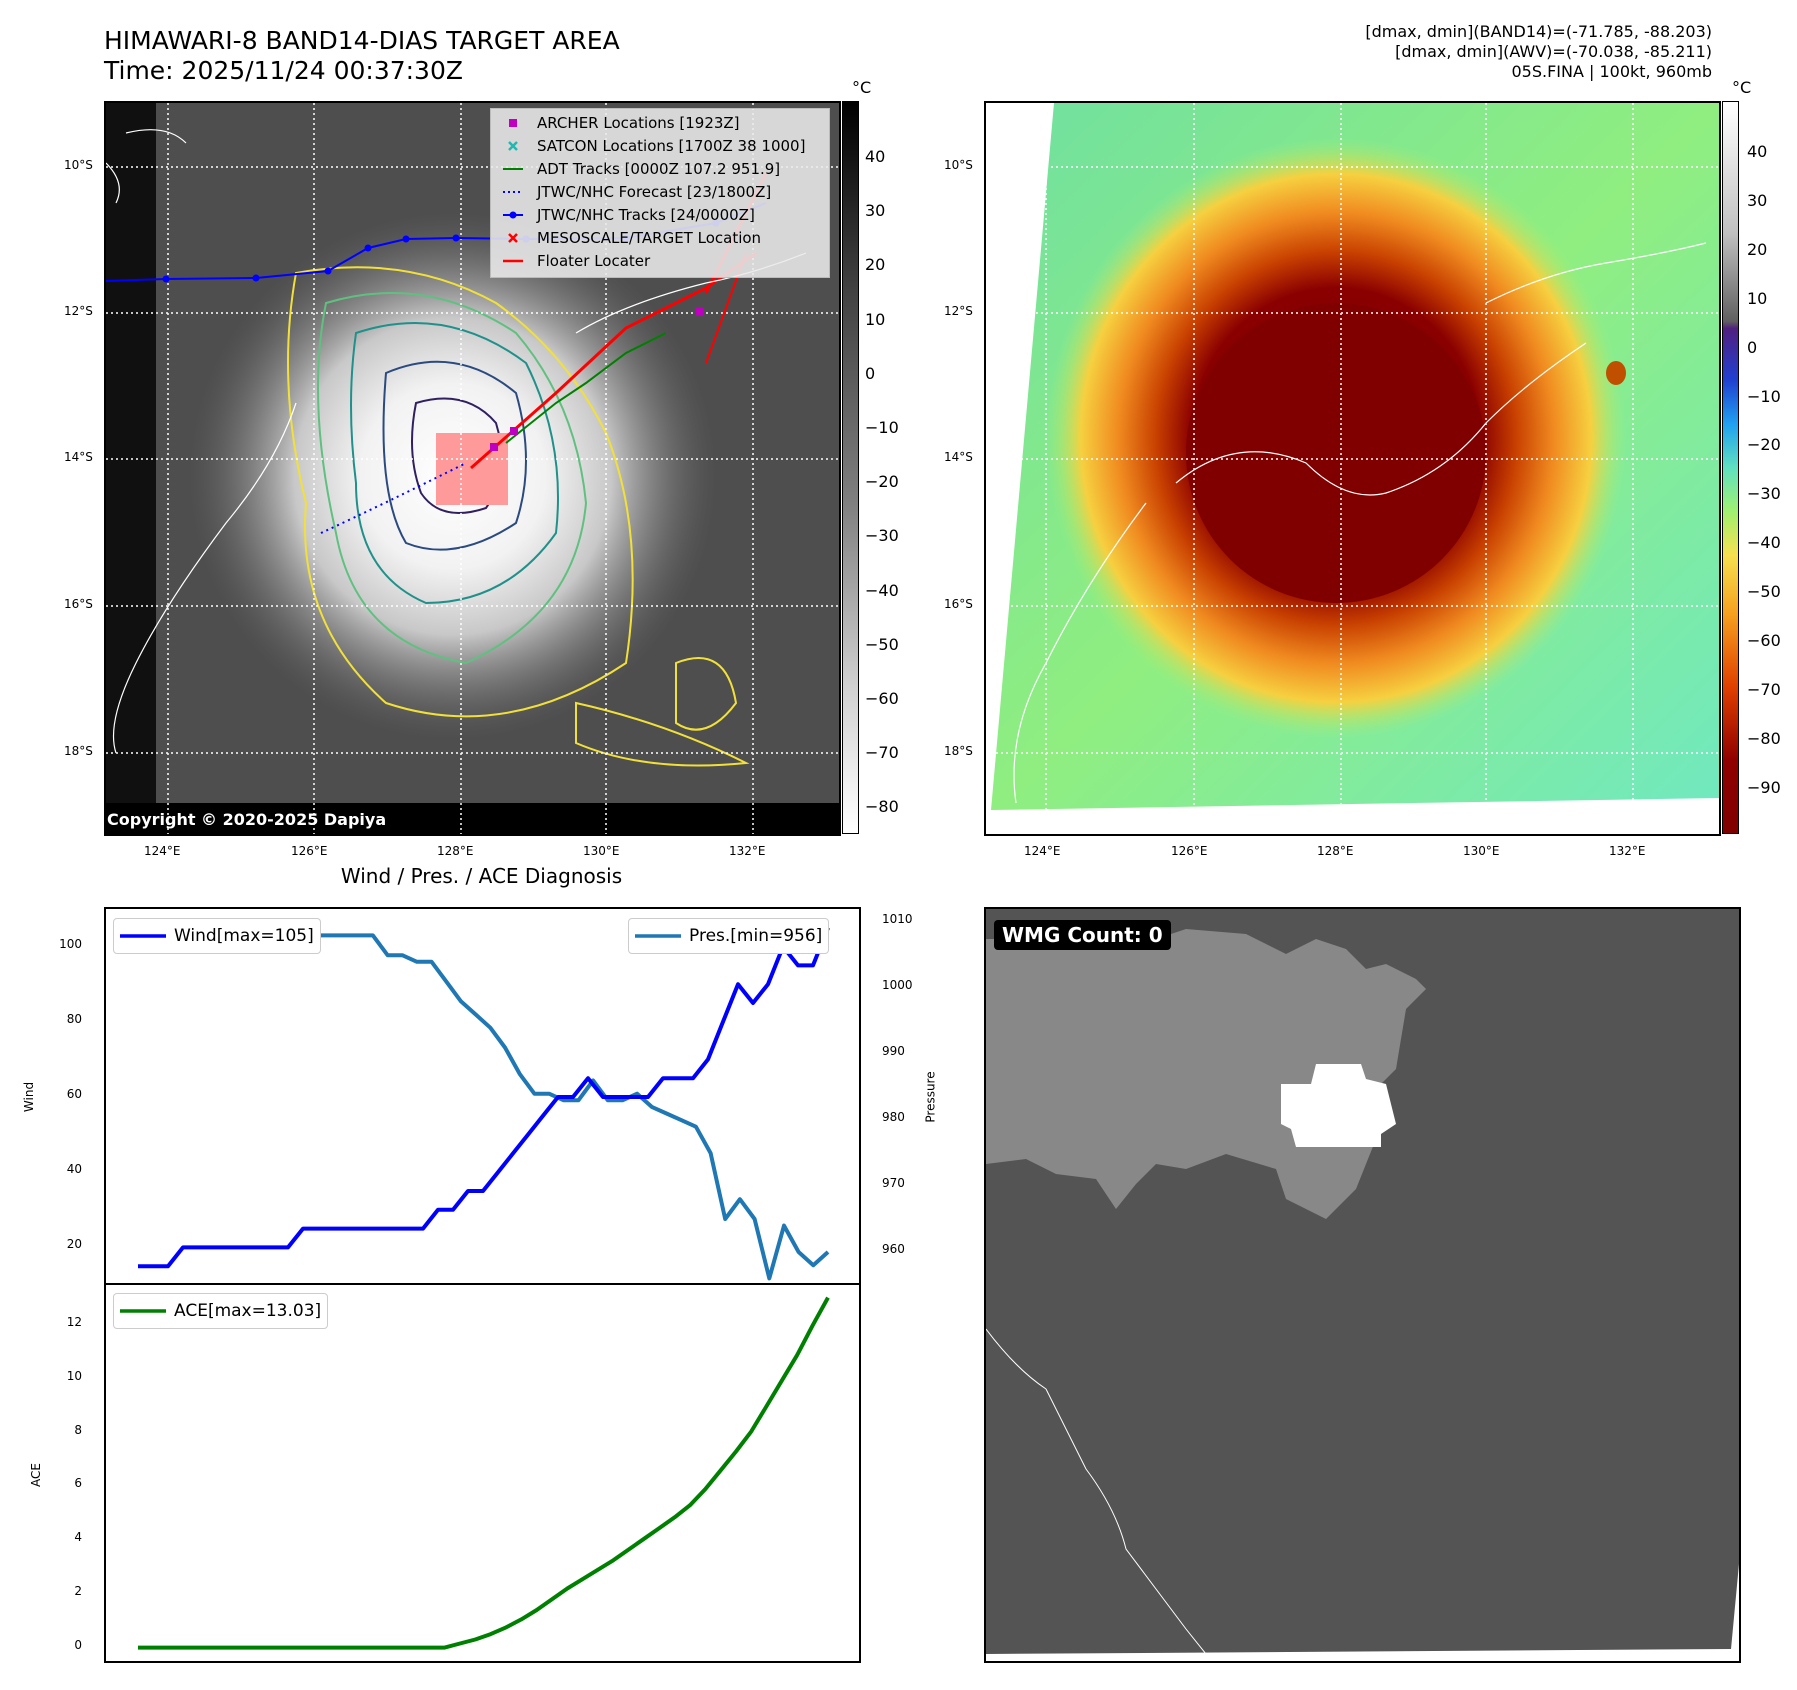  What do you see at coordinates (513, 261) in the screenshot?
I see `floater-line-icon` at bounding box center [513, 261].